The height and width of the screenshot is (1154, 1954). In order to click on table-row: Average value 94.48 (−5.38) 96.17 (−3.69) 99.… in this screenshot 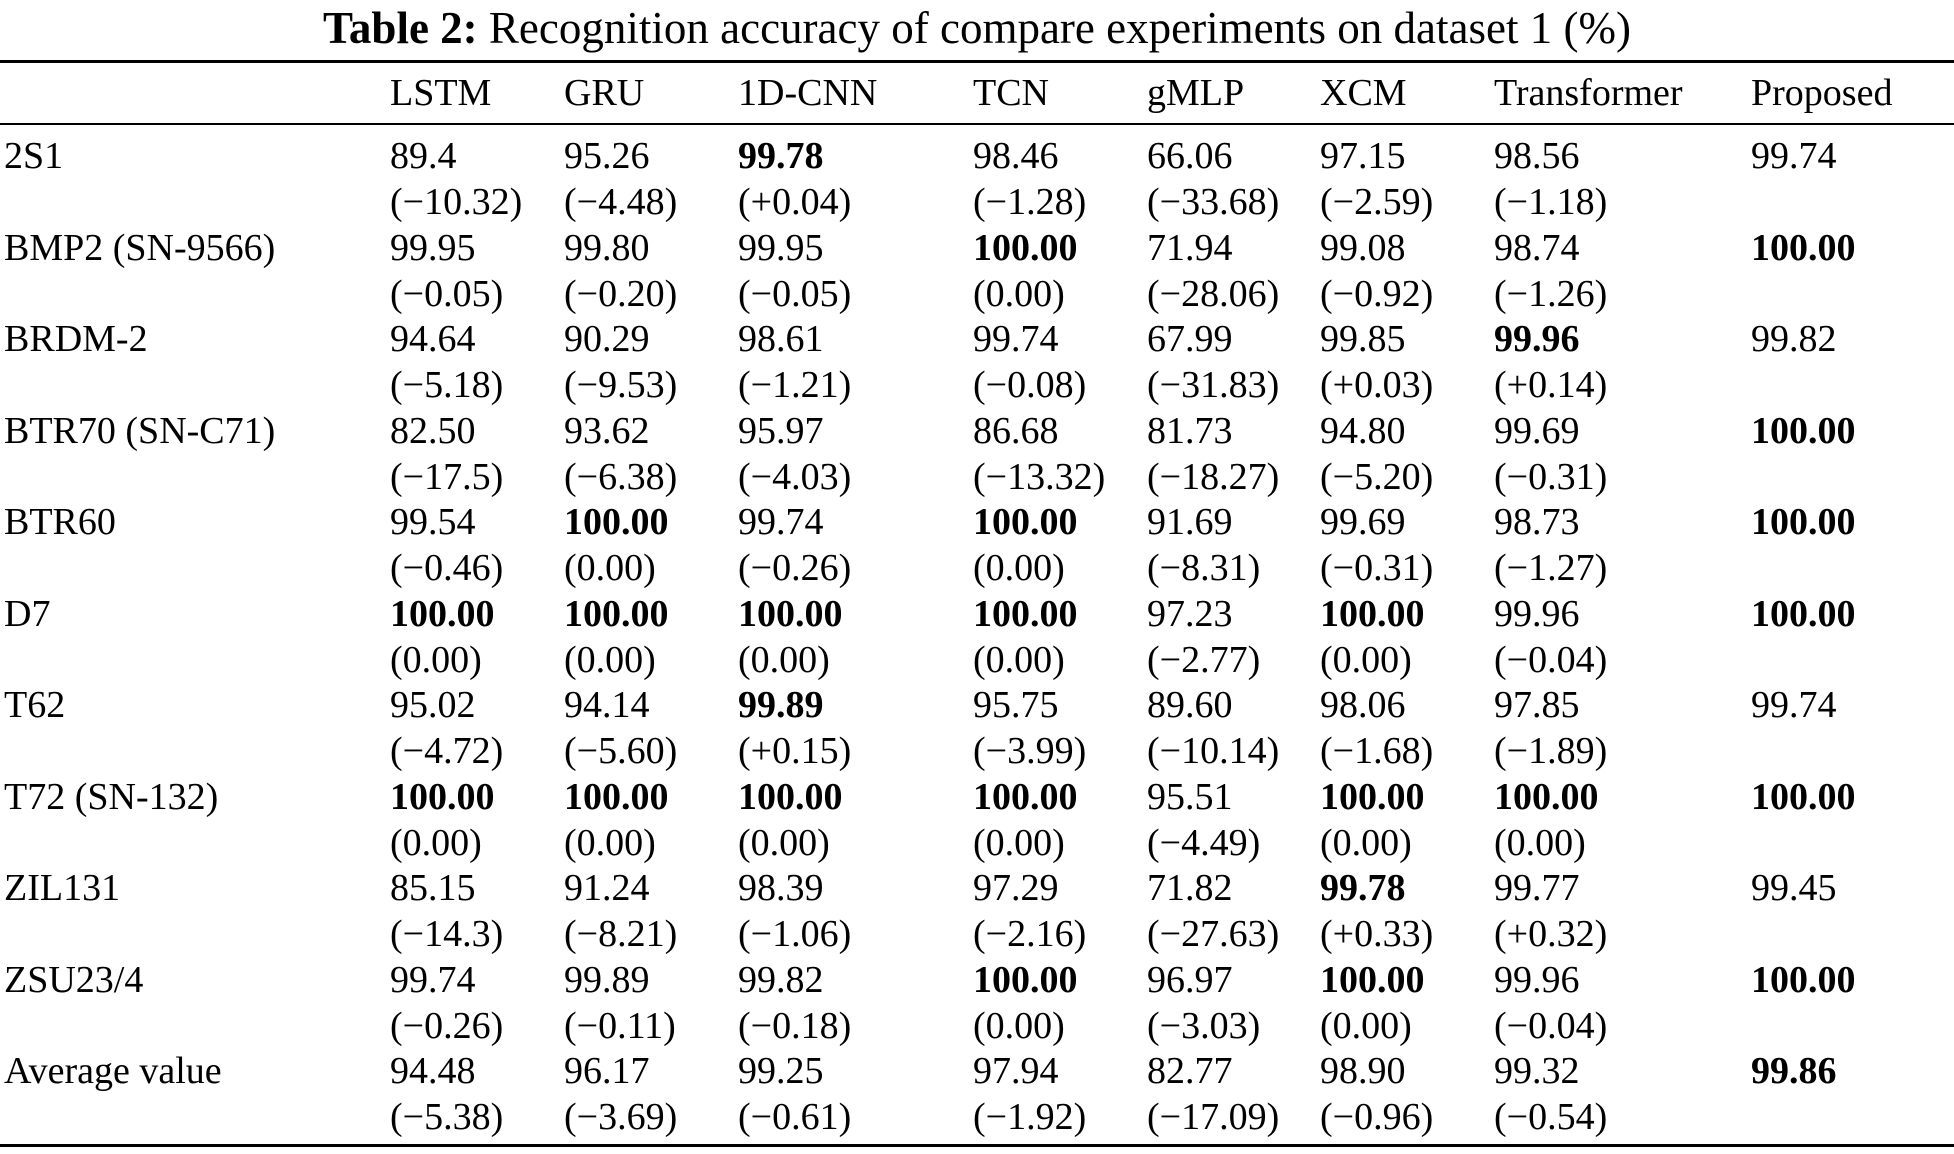, I will do `click(977, 1095)`.